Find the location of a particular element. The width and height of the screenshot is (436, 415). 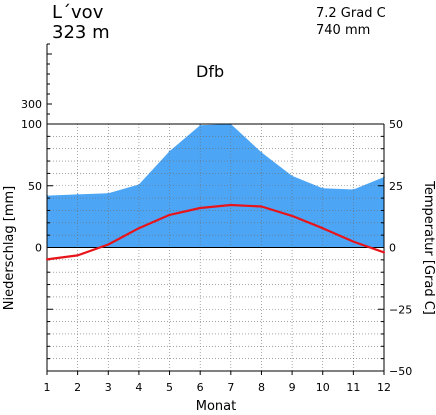

right-tick-label: 25 is located at coordinates (396, 186).